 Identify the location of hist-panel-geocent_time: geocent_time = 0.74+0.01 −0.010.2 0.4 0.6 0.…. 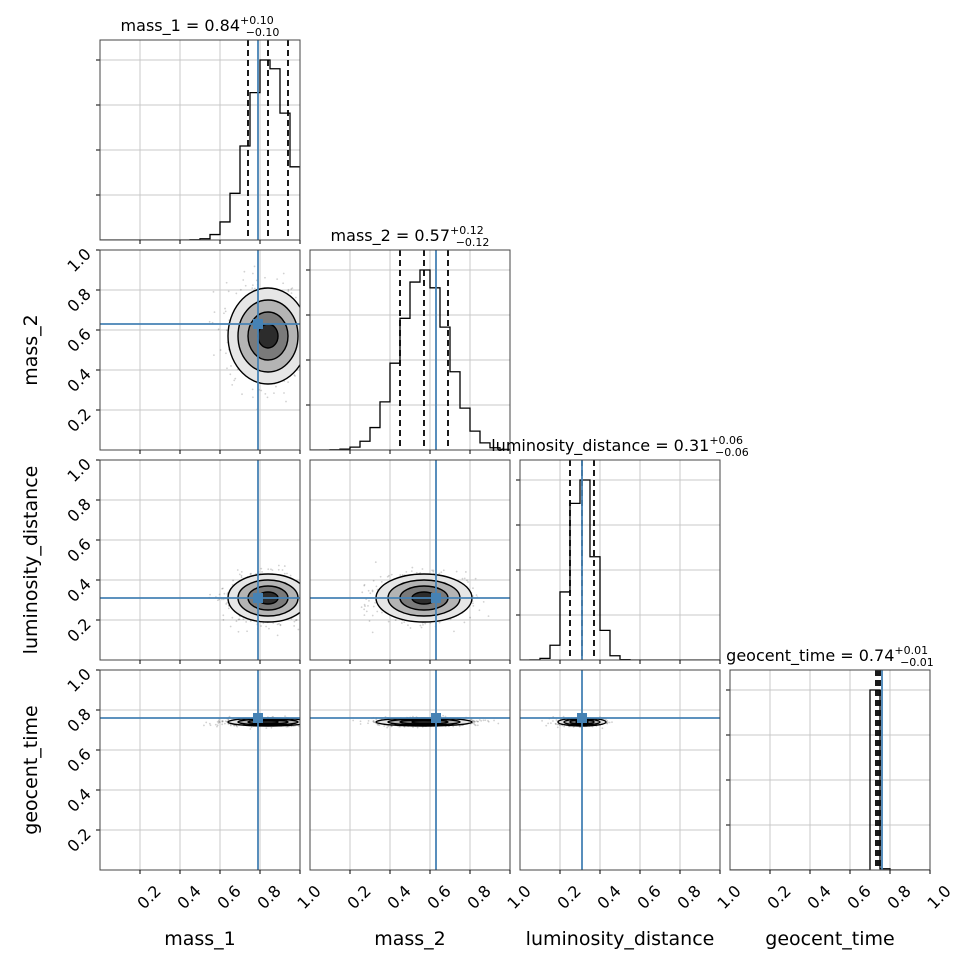
(840, 778).